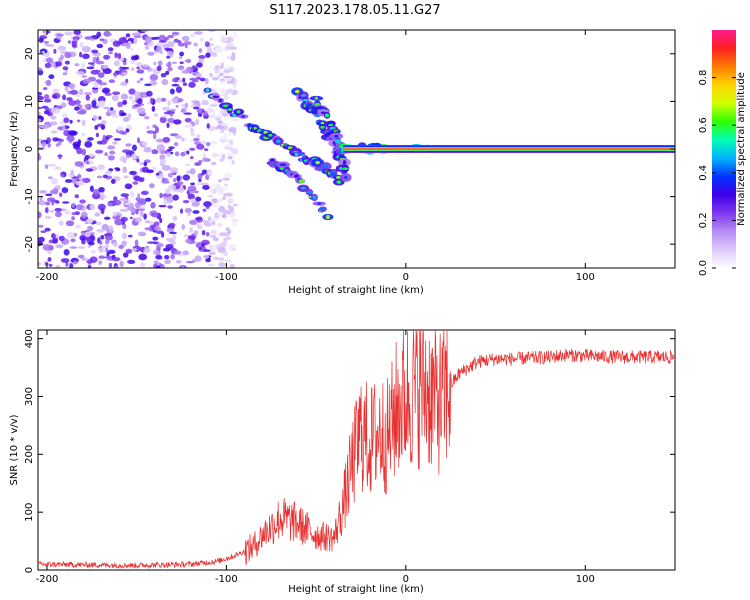 Image resolution: width=750 pixels, height=600 pixels. What do you see at coordinates (741, 149) in the screenshot?
I see `colorbar-label: Normalized spectral amplitude` at bounding box center [741, 149].